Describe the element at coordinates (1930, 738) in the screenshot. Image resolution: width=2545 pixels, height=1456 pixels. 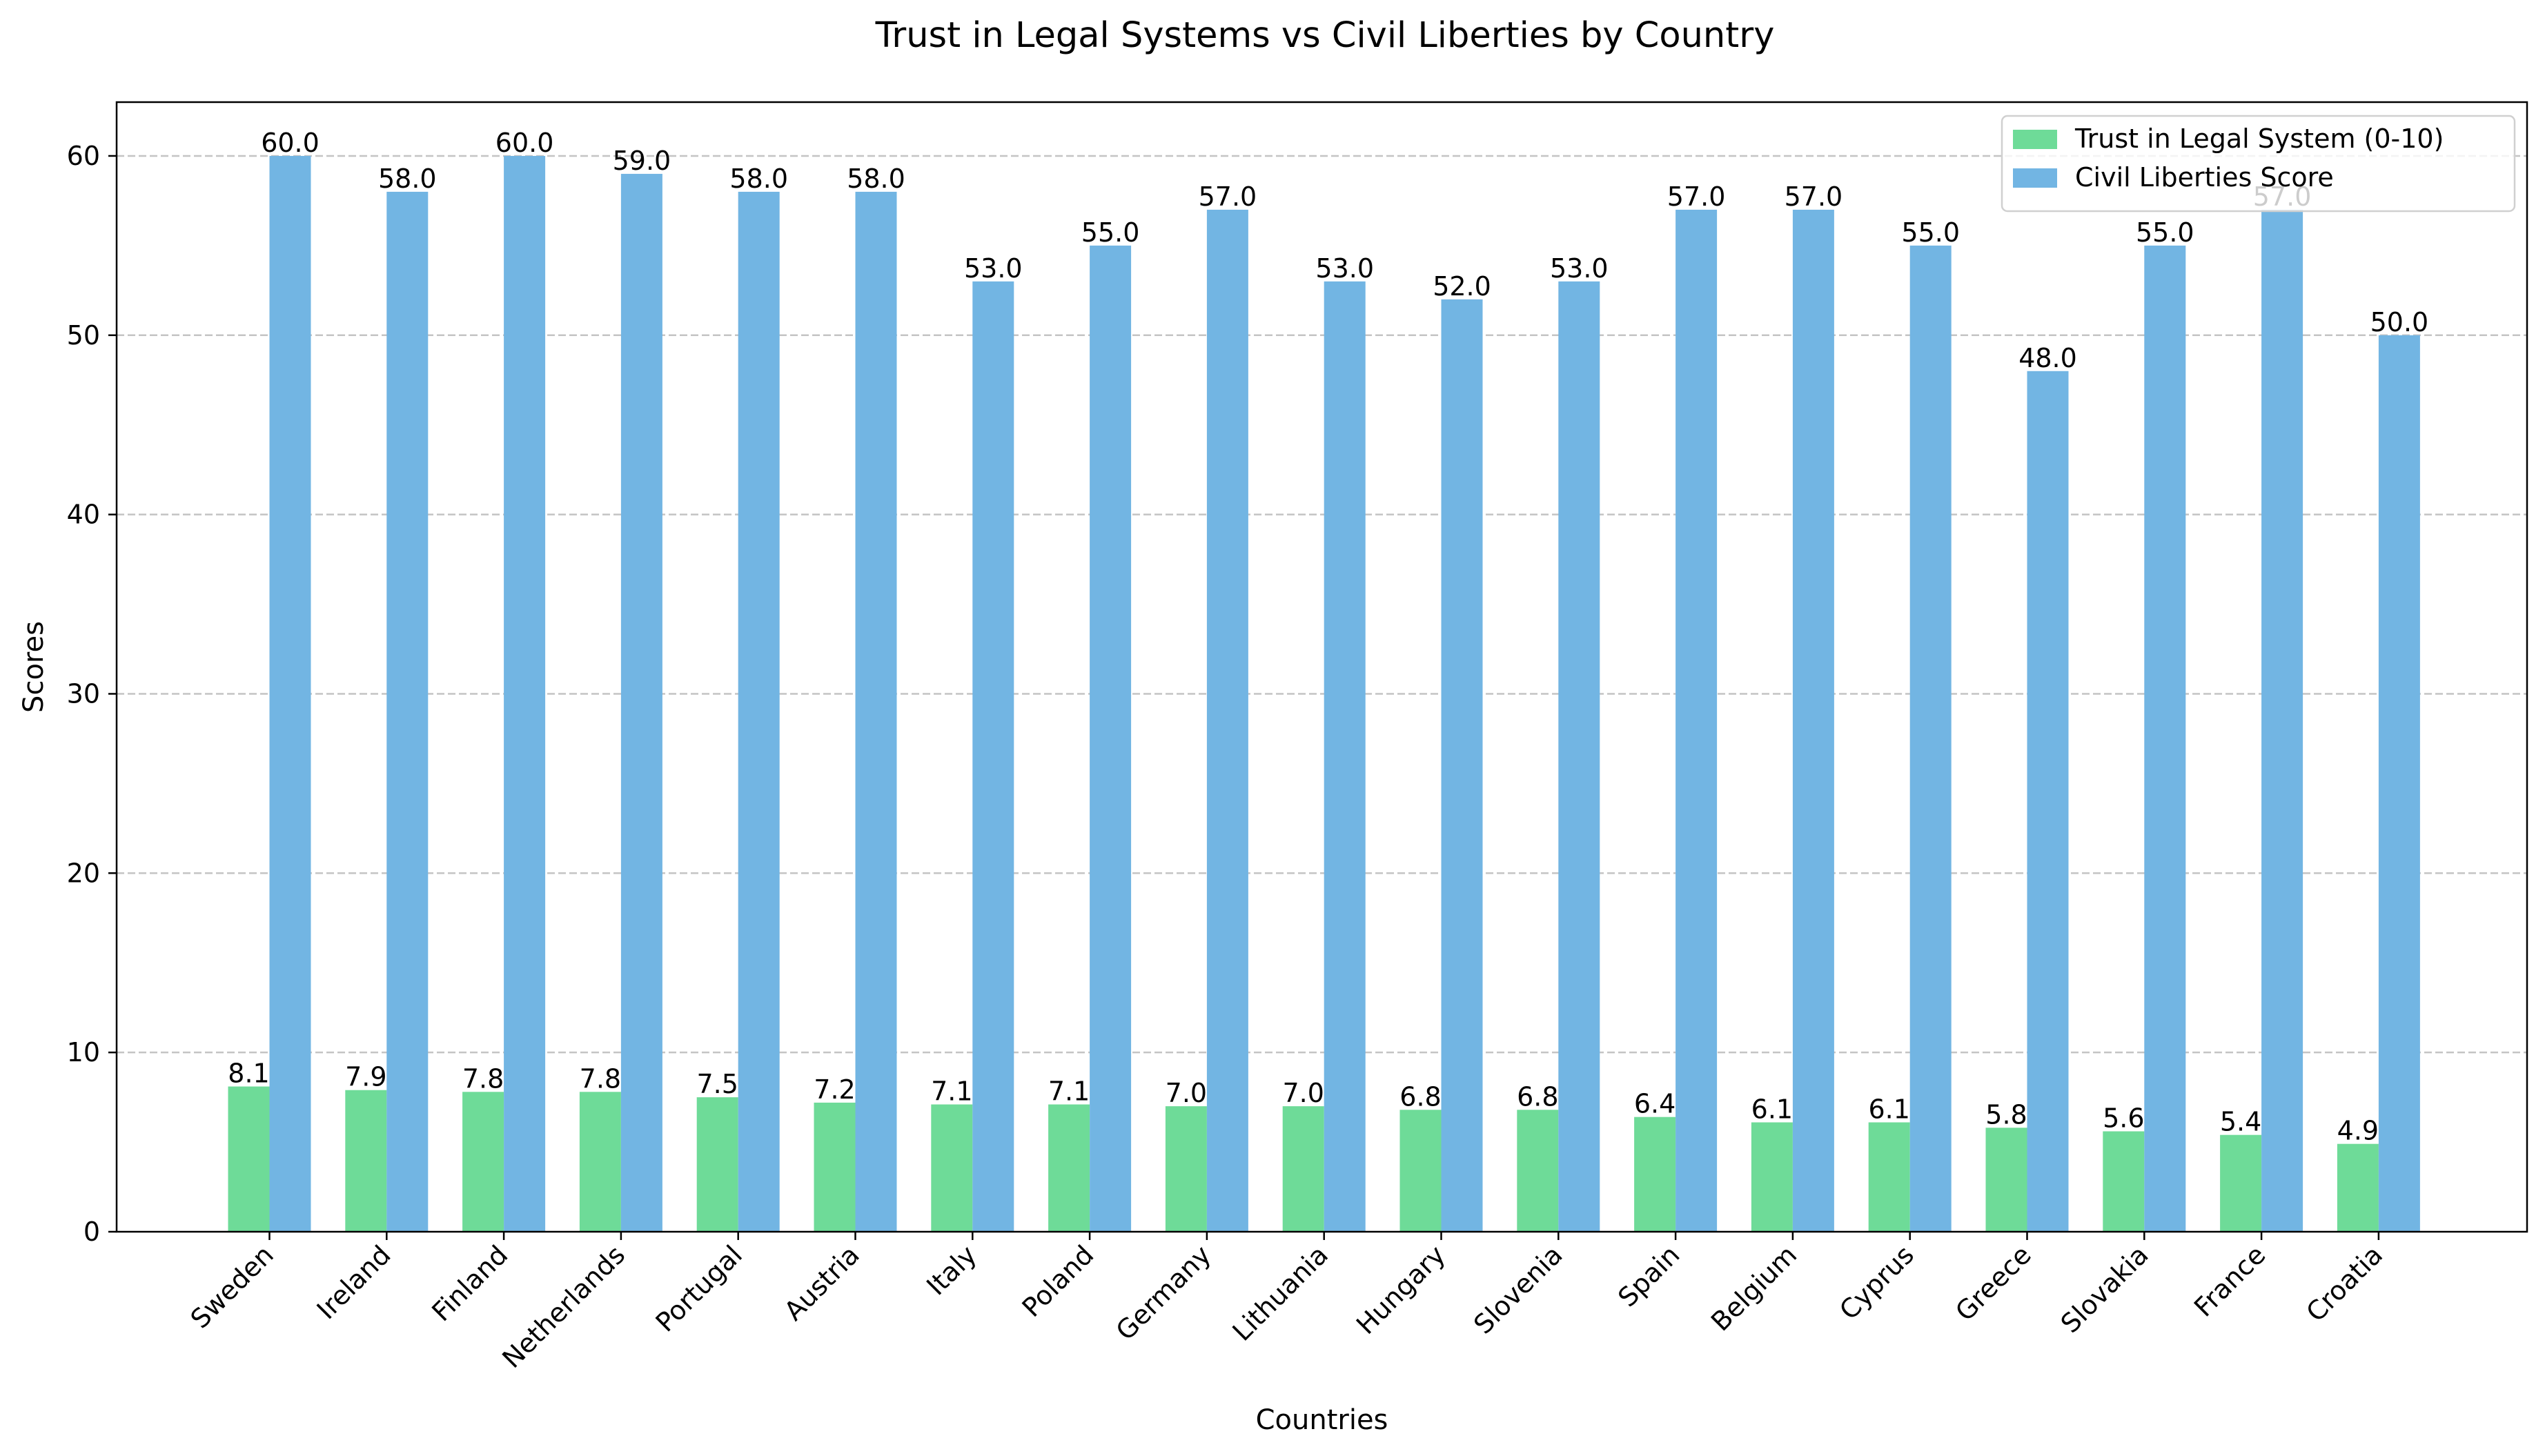
I see `liberties-bar-cyprus` at that location.